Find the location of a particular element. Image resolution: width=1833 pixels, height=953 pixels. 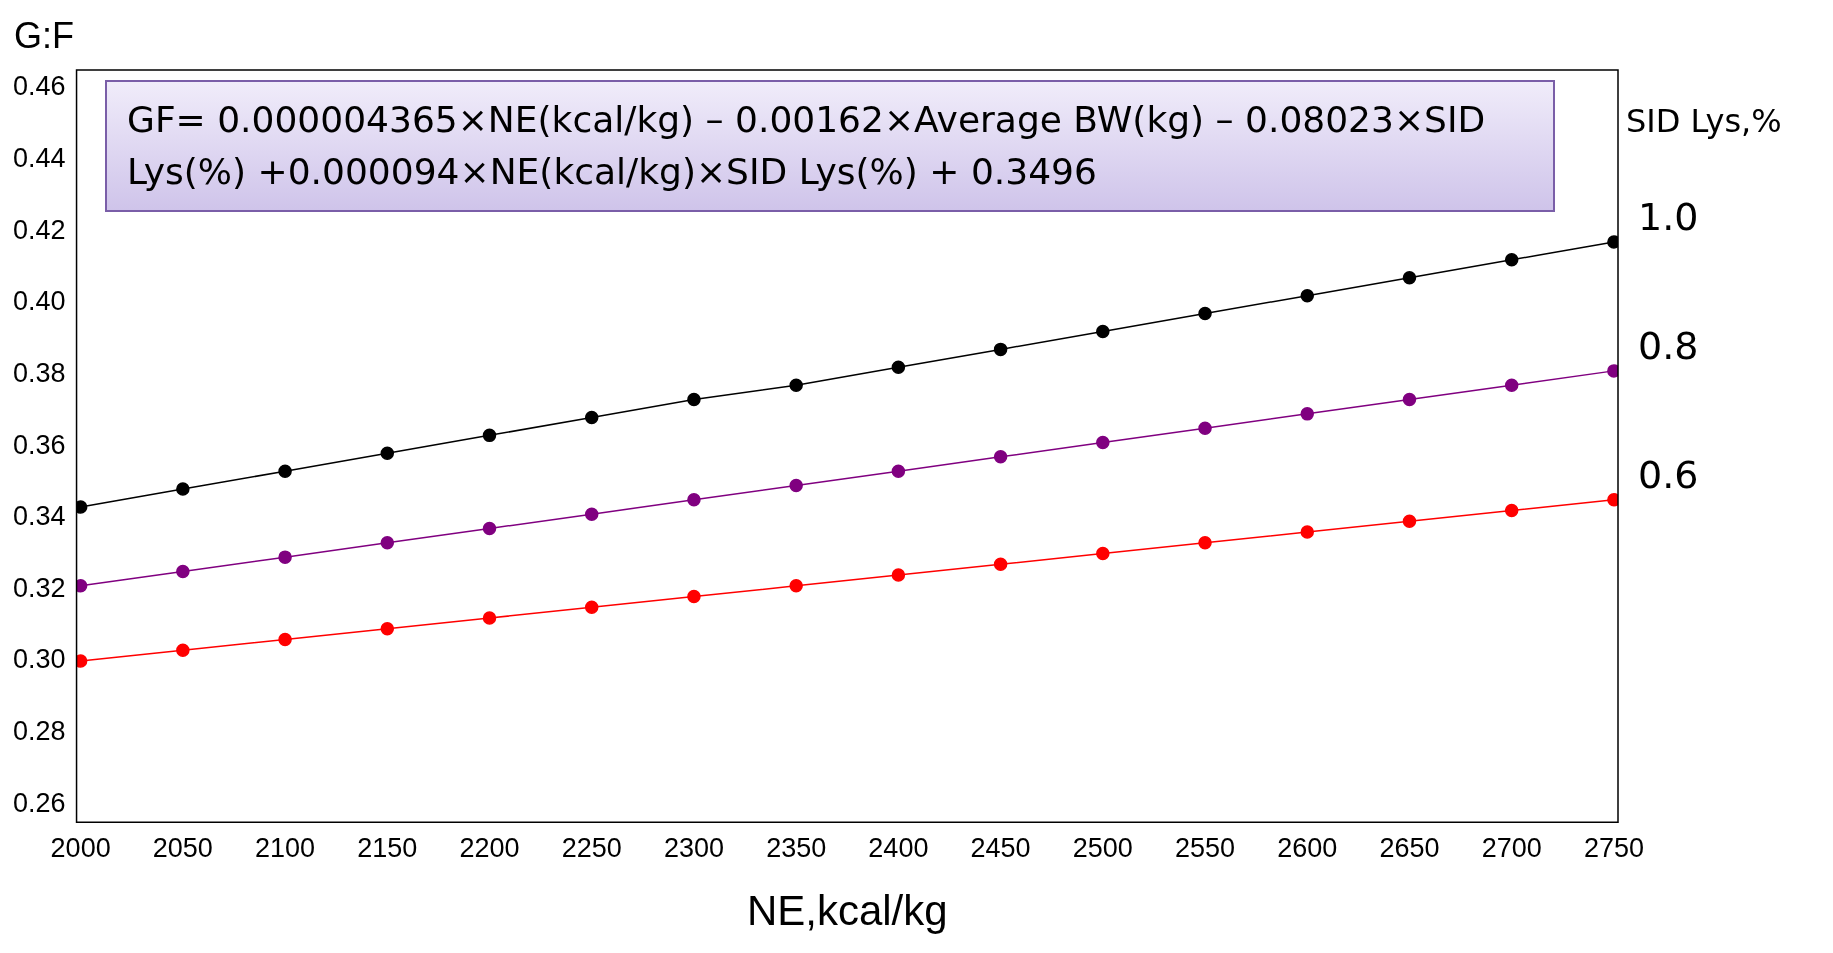

series-label: 0.8 is located at coordinates (1668, 345).